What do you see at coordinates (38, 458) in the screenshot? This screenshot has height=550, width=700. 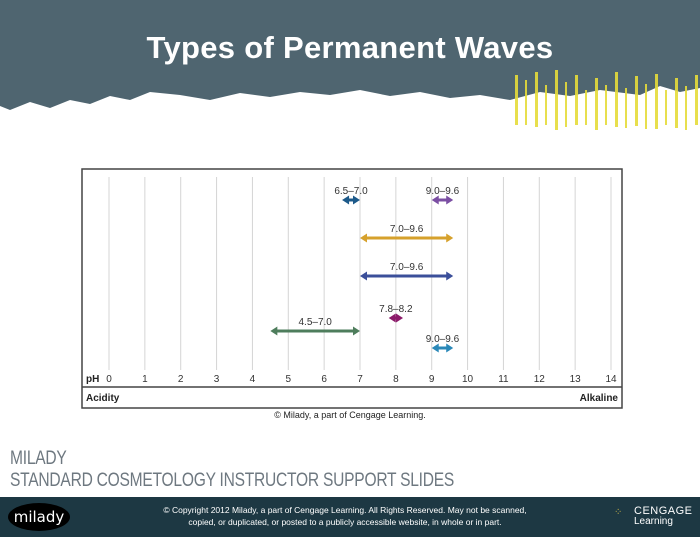 I see `brand-line-1: MILADY` at bounding box center [38, 458].